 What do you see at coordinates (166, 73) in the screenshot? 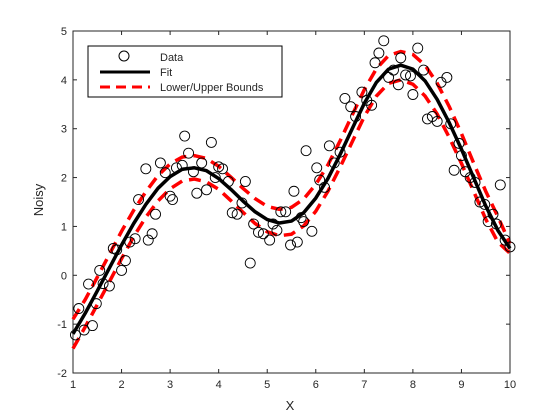
I see `legend-label-fit: Fit` at bounding box center [166, 73].